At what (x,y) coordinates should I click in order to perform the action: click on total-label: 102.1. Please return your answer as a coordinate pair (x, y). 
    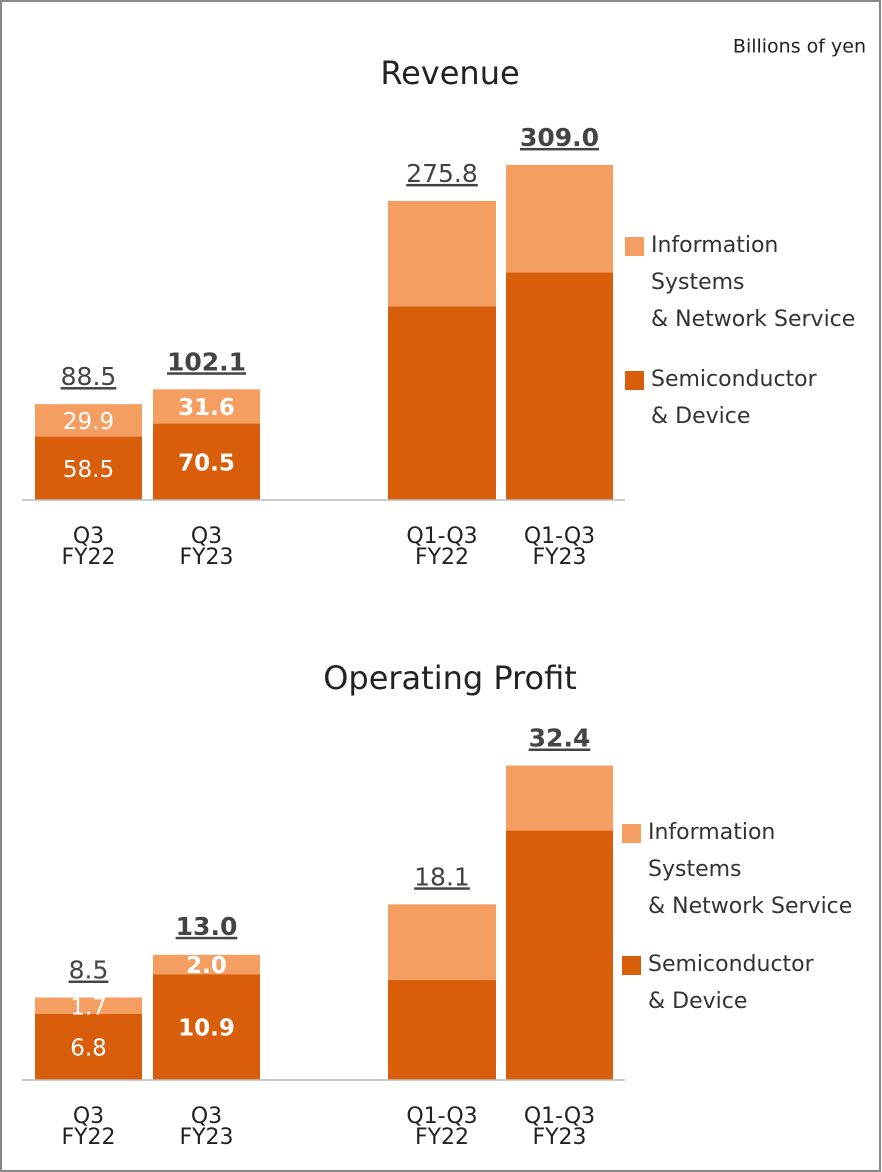
    Looking at the image, I should click on (206, 361).